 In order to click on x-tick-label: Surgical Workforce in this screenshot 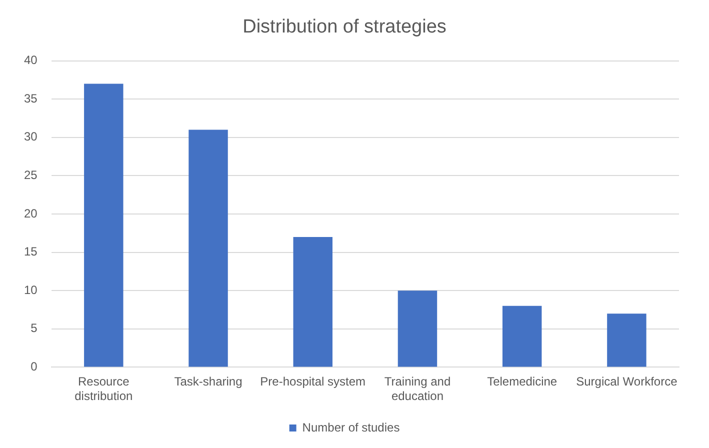, I will do `click(627, 381)`.